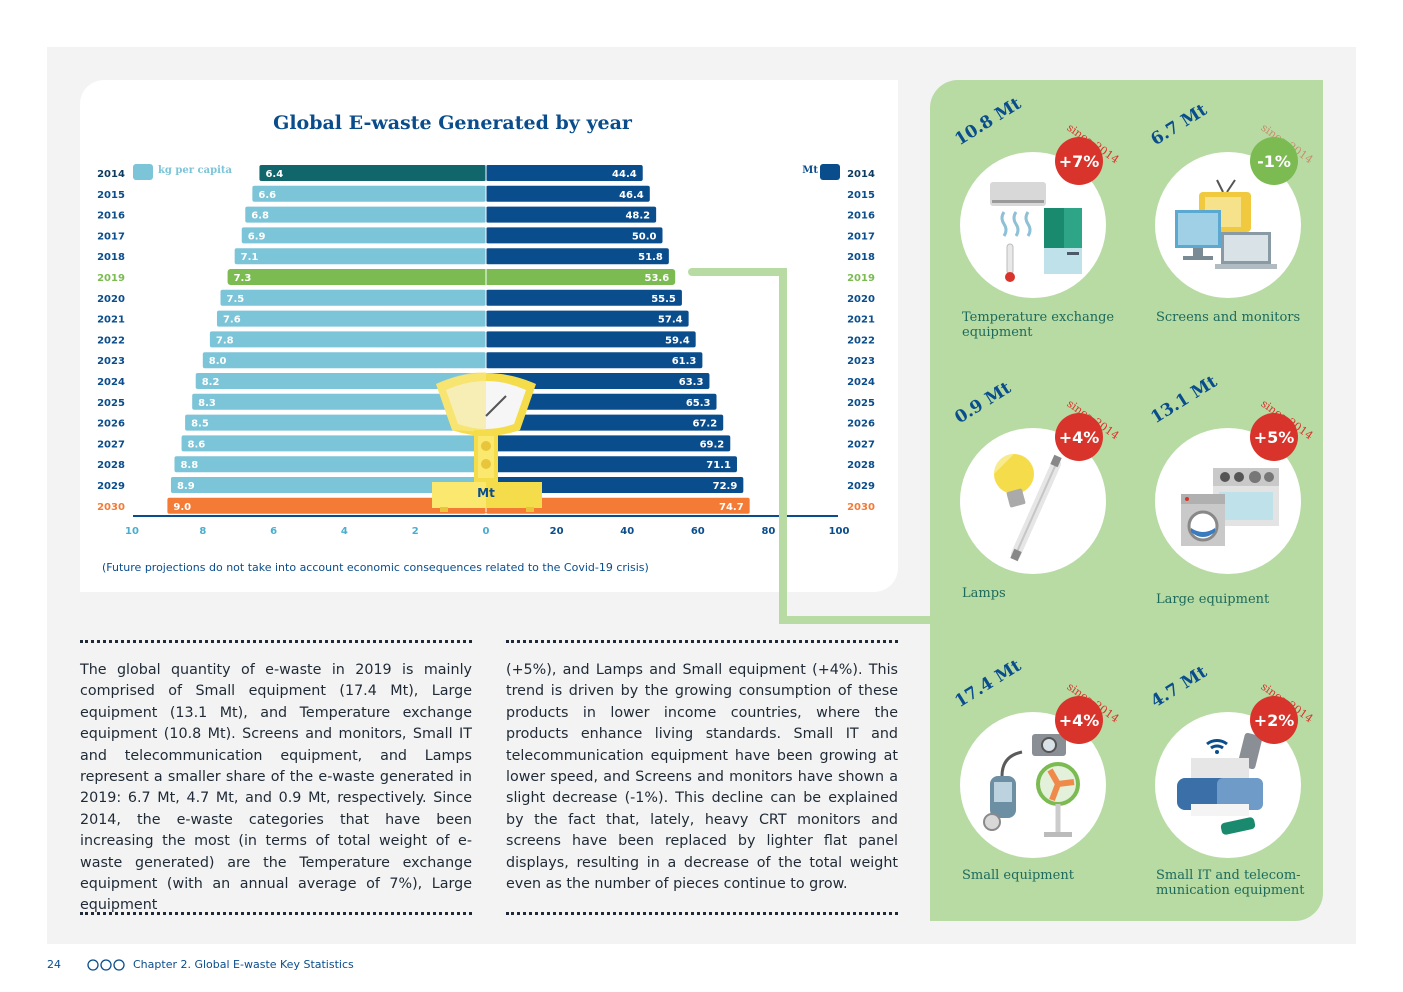 The image size is (1403, 992). I want to click on year-label-left: 2017, so click(111, 236).